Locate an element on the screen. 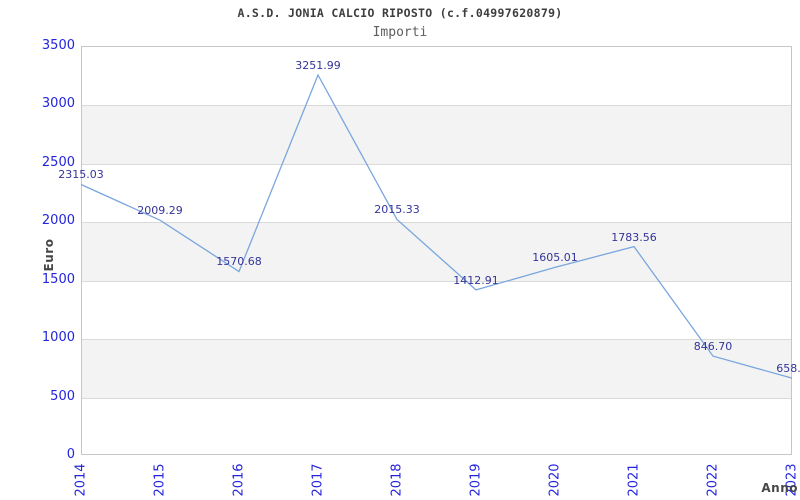 Image resolution: width=800 pixels, height=500 pixels. x-tick-label: 2015 is located at coordinates (160, 480).